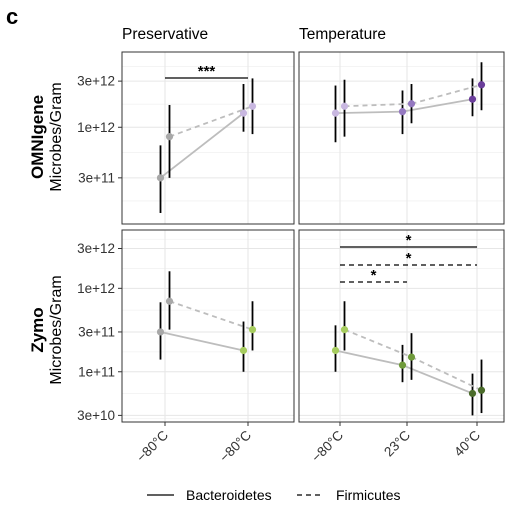  Describe the element at coordinates (37, 137) in the screenshot. I see `row-title-omnigene-bold: OMNIgene` at that location.